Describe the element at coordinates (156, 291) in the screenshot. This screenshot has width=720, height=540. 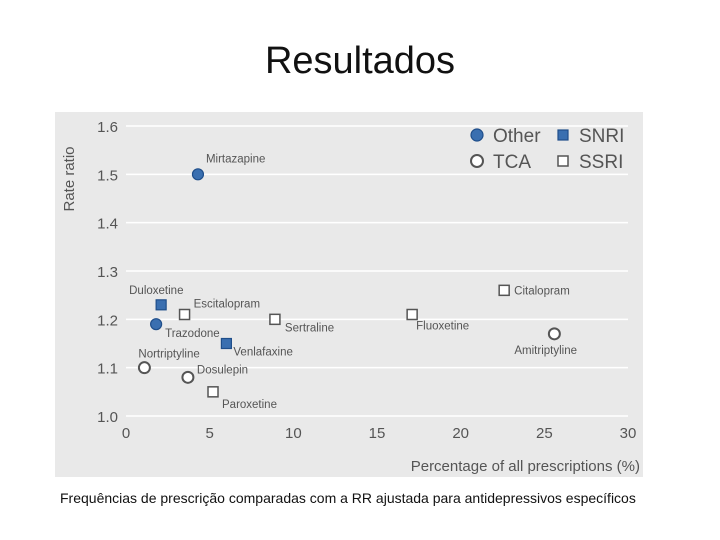
I see `point-label-duloxetine: Duloxetine` at that location.